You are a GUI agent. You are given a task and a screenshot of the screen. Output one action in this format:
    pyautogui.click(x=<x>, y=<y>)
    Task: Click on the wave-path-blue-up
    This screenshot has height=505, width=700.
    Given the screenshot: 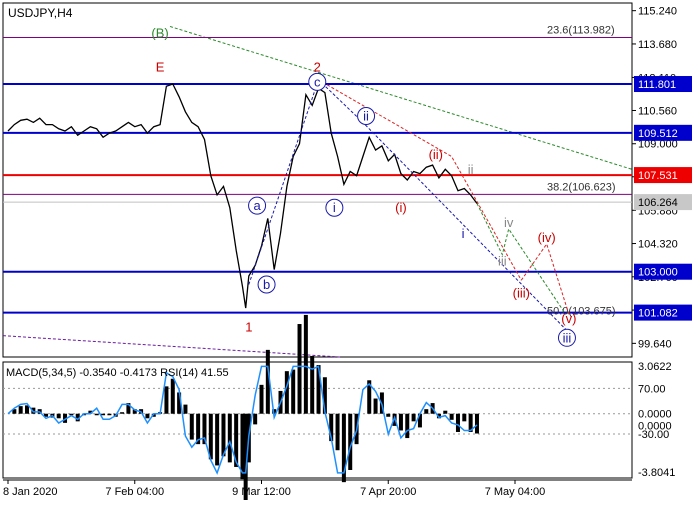 What is the action you would take?
    pyautogui.click(x=283, y=182)
    